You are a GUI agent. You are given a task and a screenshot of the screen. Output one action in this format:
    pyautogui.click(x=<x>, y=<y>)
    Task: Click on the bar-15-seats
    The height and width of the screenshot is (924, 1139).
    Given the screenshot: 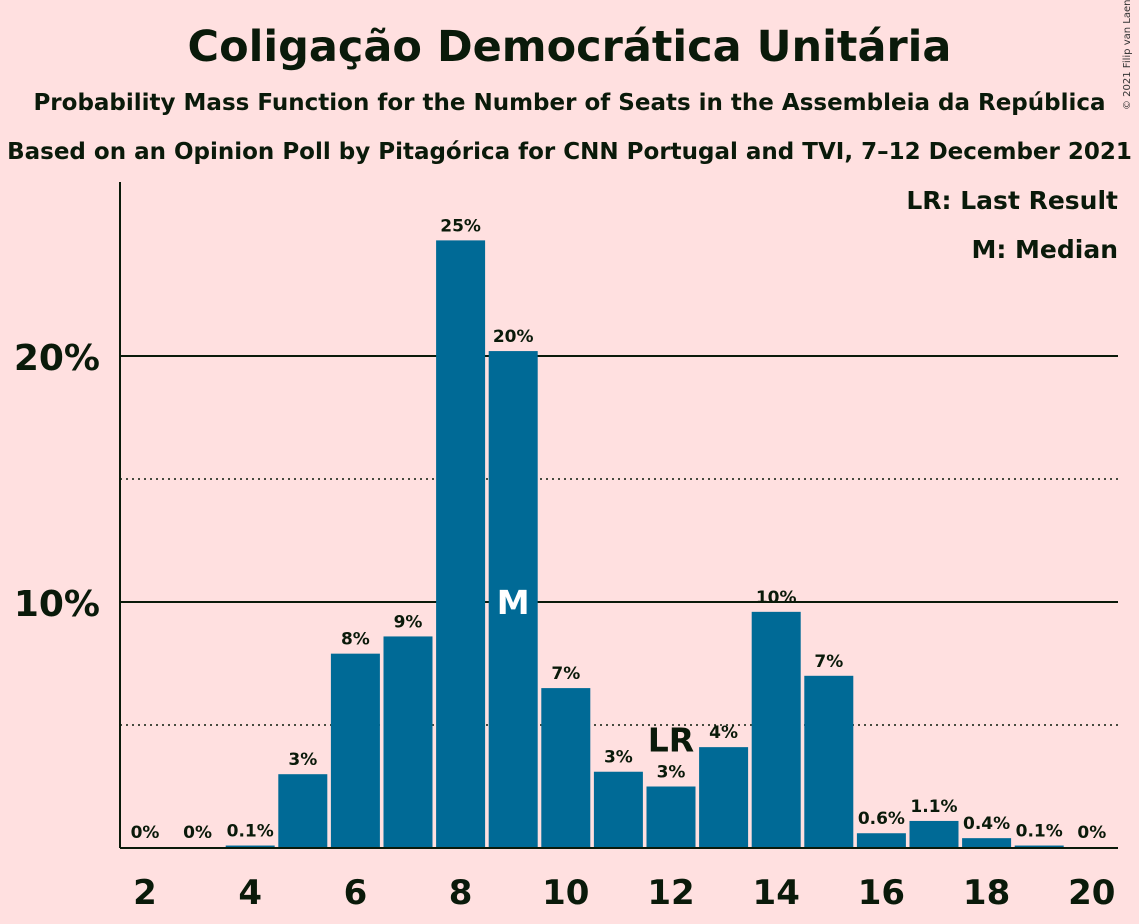 What is the action you would take?
    pyautogui.click(x=829, y=761)
    